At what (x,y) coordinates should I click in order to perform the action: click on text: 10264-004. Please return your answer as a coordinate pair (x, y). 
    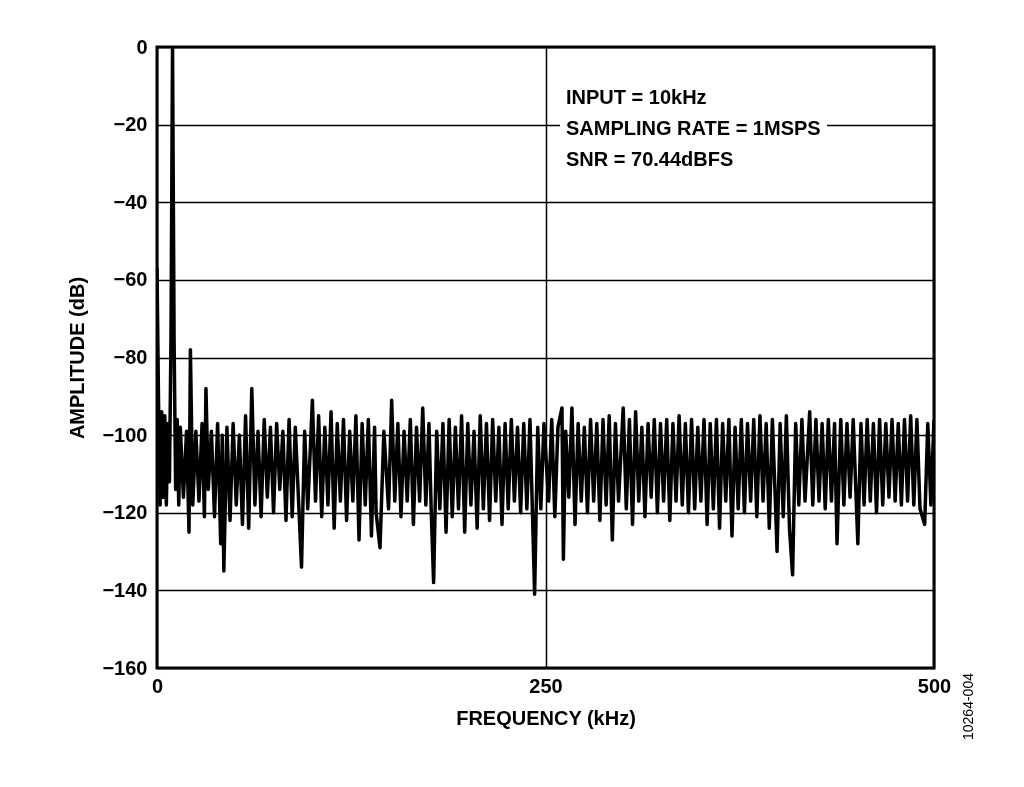
    Looking at the image, I should click on (968, 706).